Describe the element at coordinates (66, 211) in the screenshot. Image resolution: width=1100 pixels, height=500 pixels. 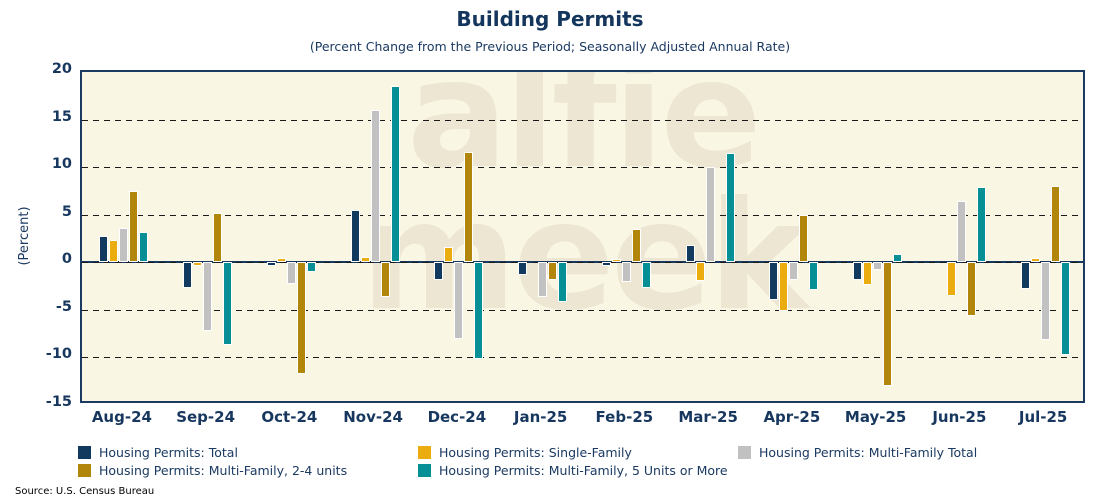
I see `y-axis-tick-label: 5` at that location.